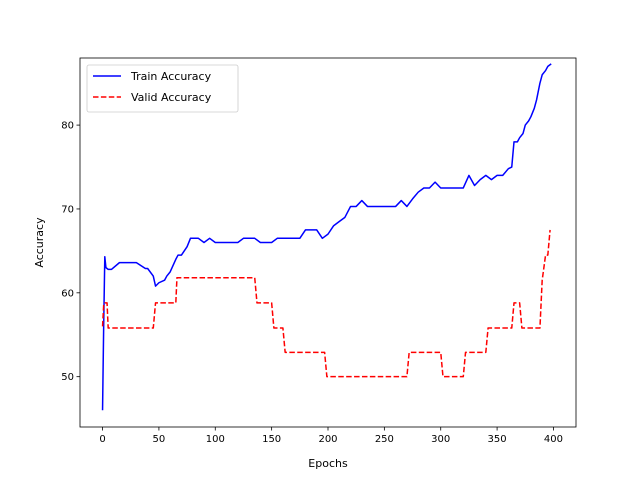 The height and width of the screenshot is (480, 640). I want to click on x-axis-ticks: 0 50 100 150 200 250 300 350 400, so click(331, 436).